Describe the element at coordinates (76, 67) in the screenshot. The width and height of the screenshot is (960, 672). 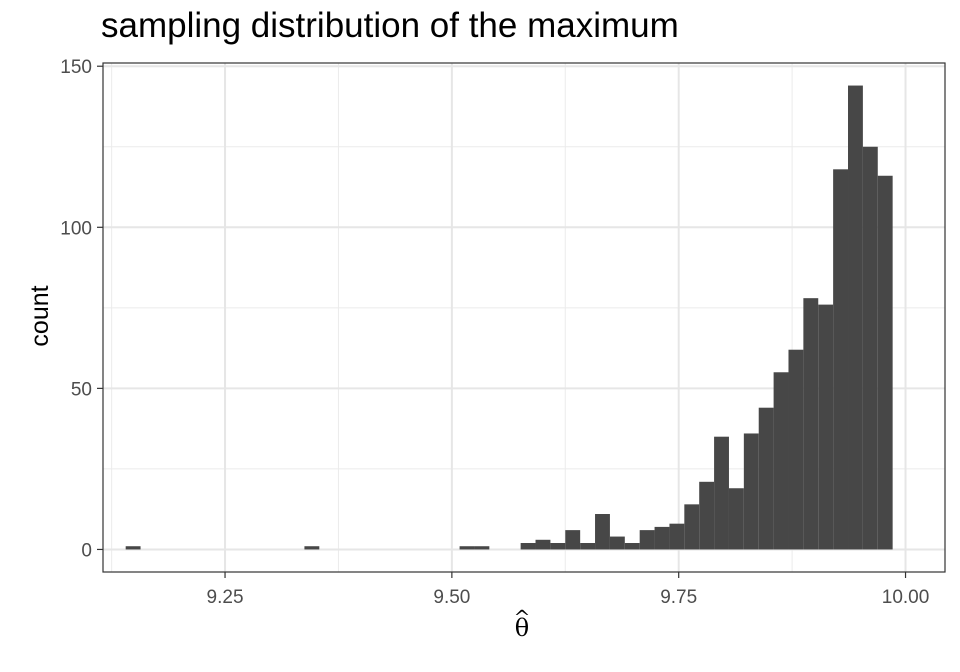
I see `y-tick-label: 150` at that location.